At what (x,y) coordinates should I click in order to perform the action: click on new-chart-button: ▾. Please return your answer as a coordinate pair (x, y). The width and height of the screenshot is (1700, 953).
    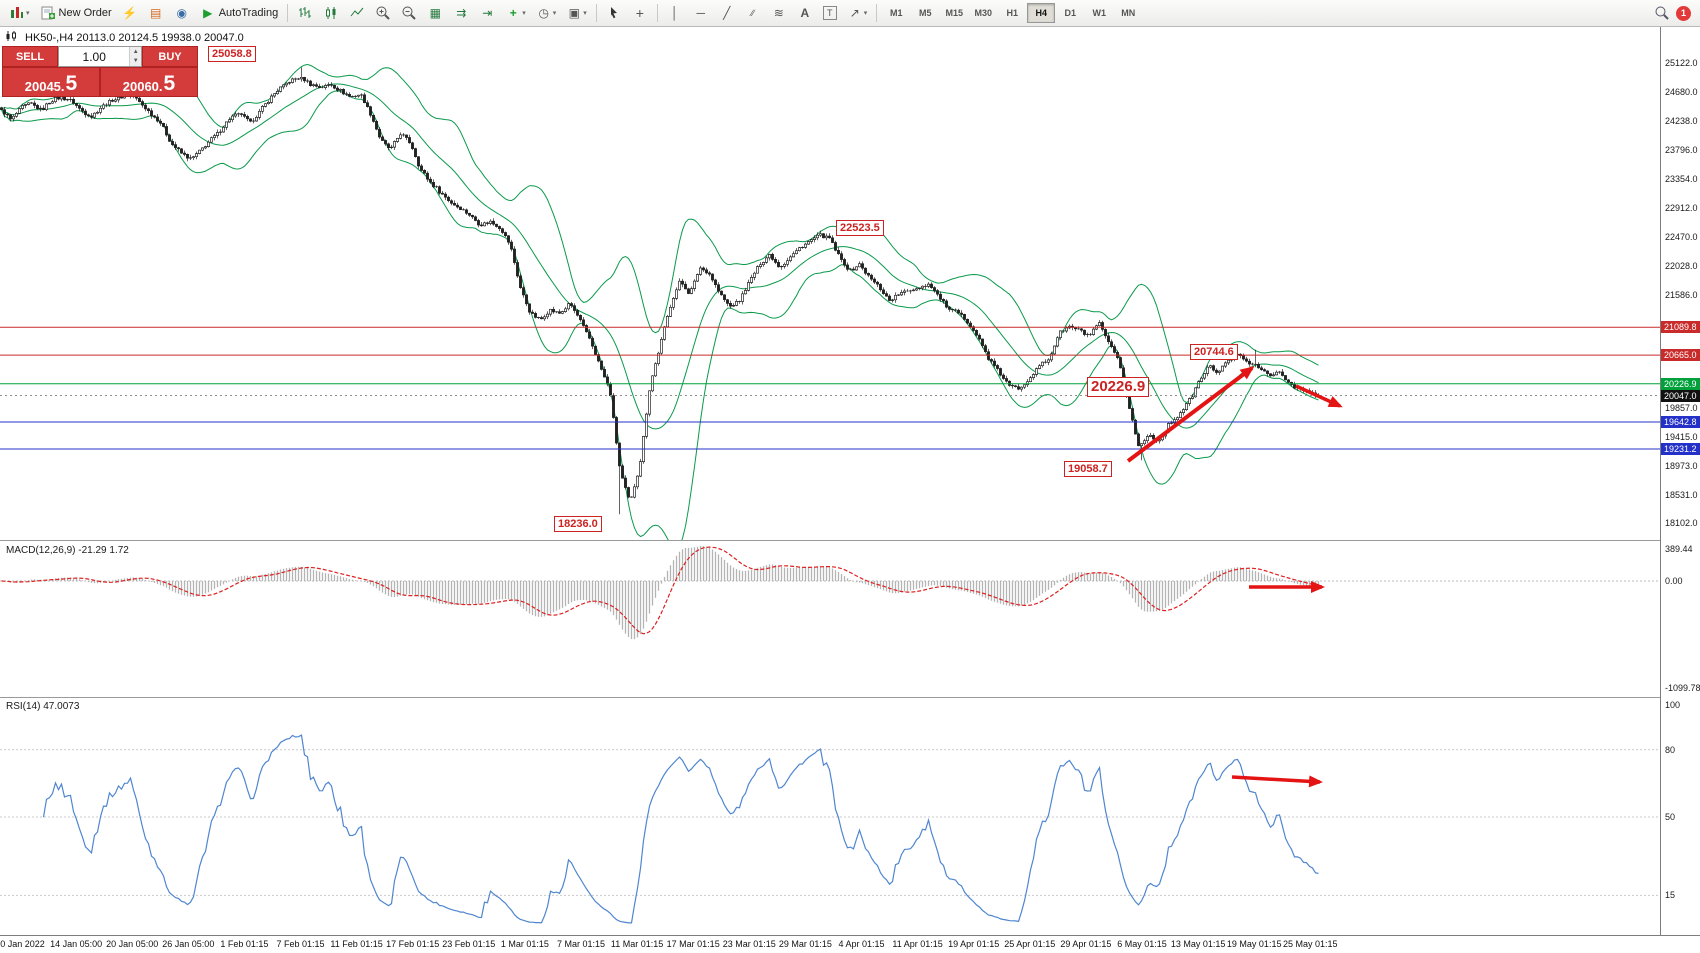
    Looking at the image, I should click on (19, 13).